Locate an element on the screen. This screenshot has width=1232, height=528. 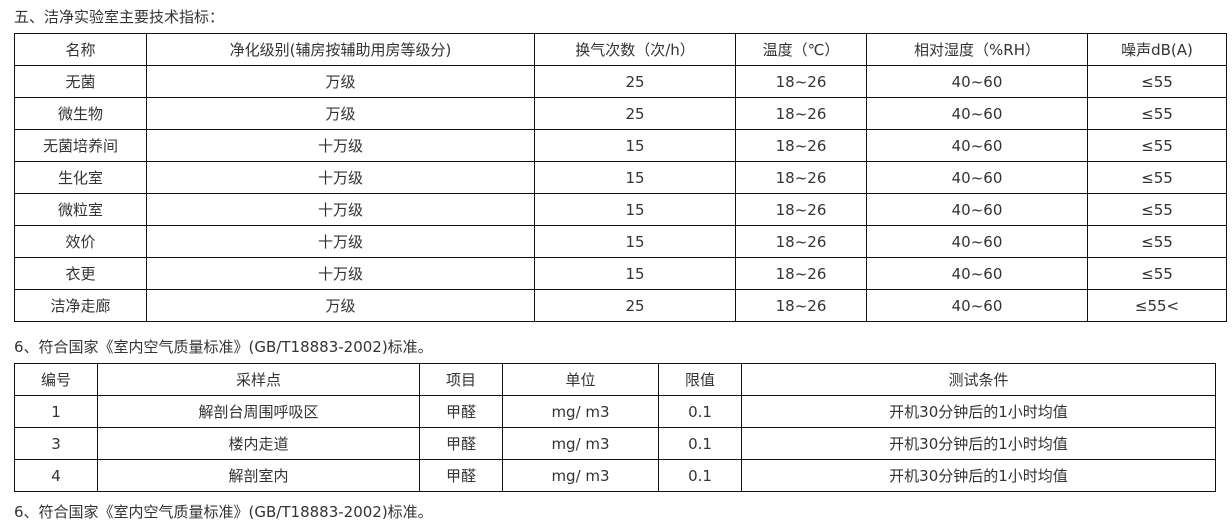
column-header: 采样点 is located at coordinates (258, 379).